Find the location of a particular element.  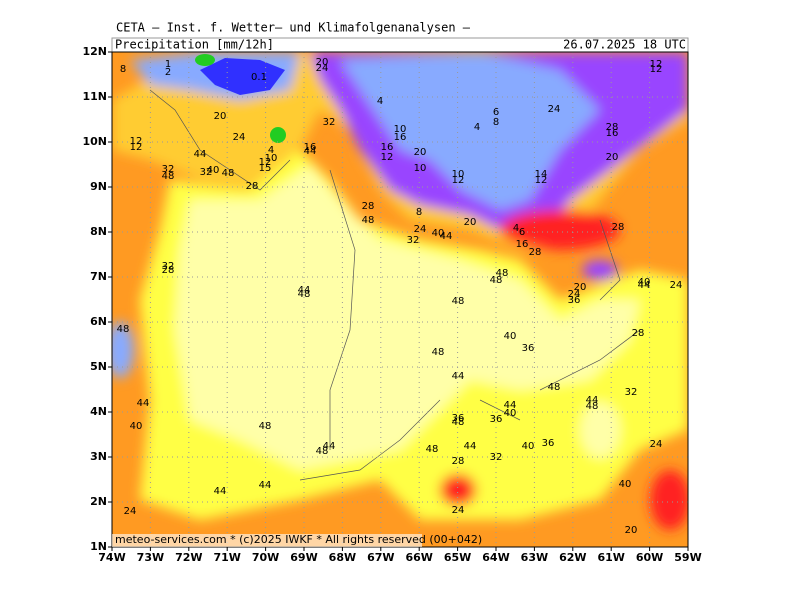

lat-label: 12N is located at coordinates (94, 51).